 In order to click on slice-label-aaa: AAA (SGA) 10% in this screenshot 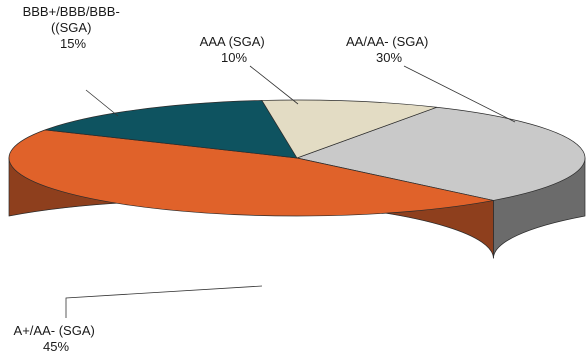, I will do `click(234, 49)`.